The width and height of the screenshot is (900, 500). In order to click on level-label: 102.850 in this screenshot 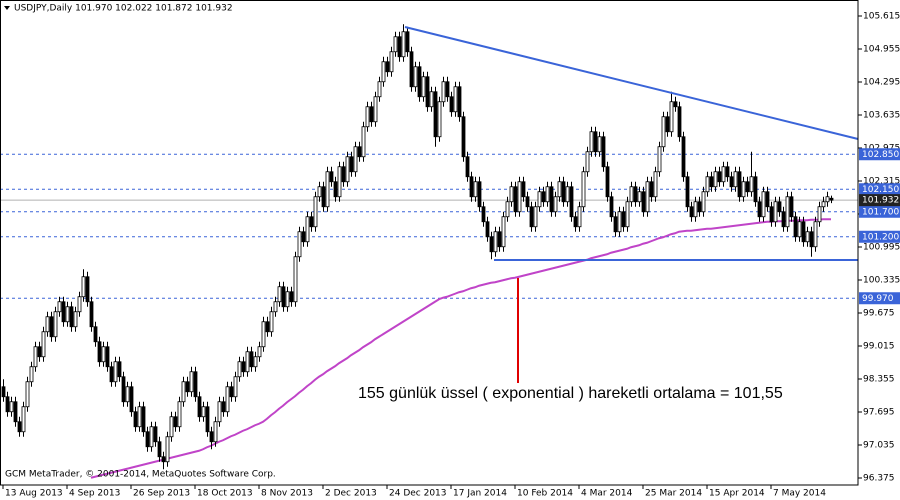, I will do `click(880, 155)`.